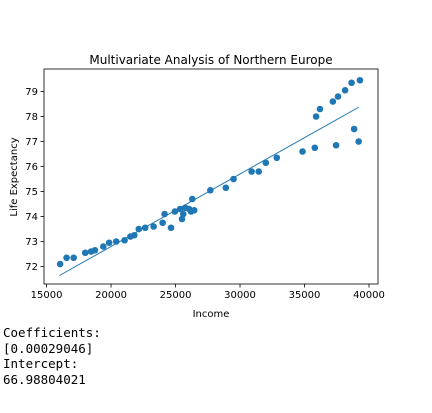  What do you see at coordinates (31, 242) in the screenshot?
I see `y-tick-label: 73` at bounding box center [31, 242].